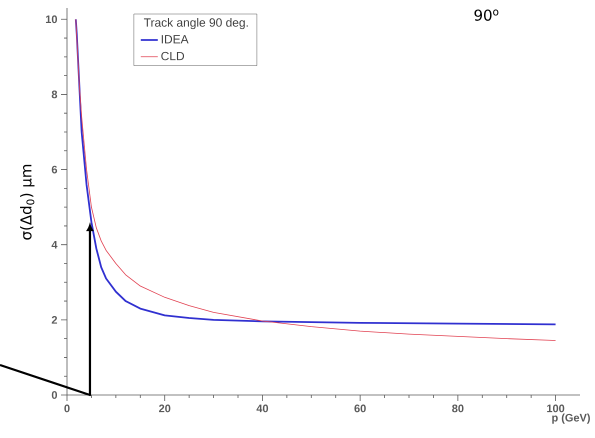 The height and width of the screenshot is (438, 595). Describe the element at coordinates (172, 56) in the screenshot. I see `legend-label: CLD` at that location.